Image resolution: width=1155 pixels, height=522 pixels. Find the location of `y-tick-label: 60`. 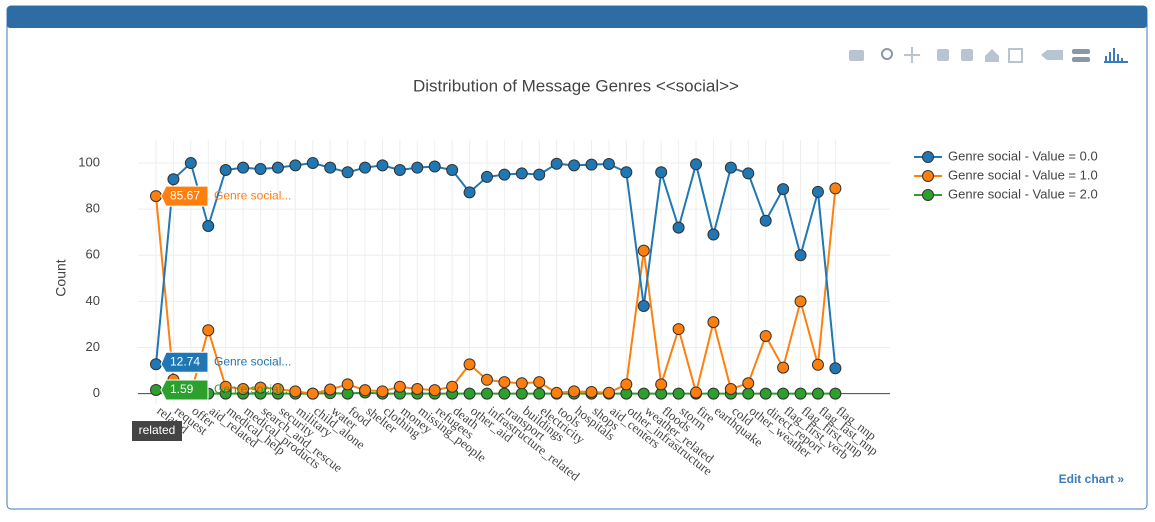

y-tick-label: 60 is located at coordinates (93, 254).